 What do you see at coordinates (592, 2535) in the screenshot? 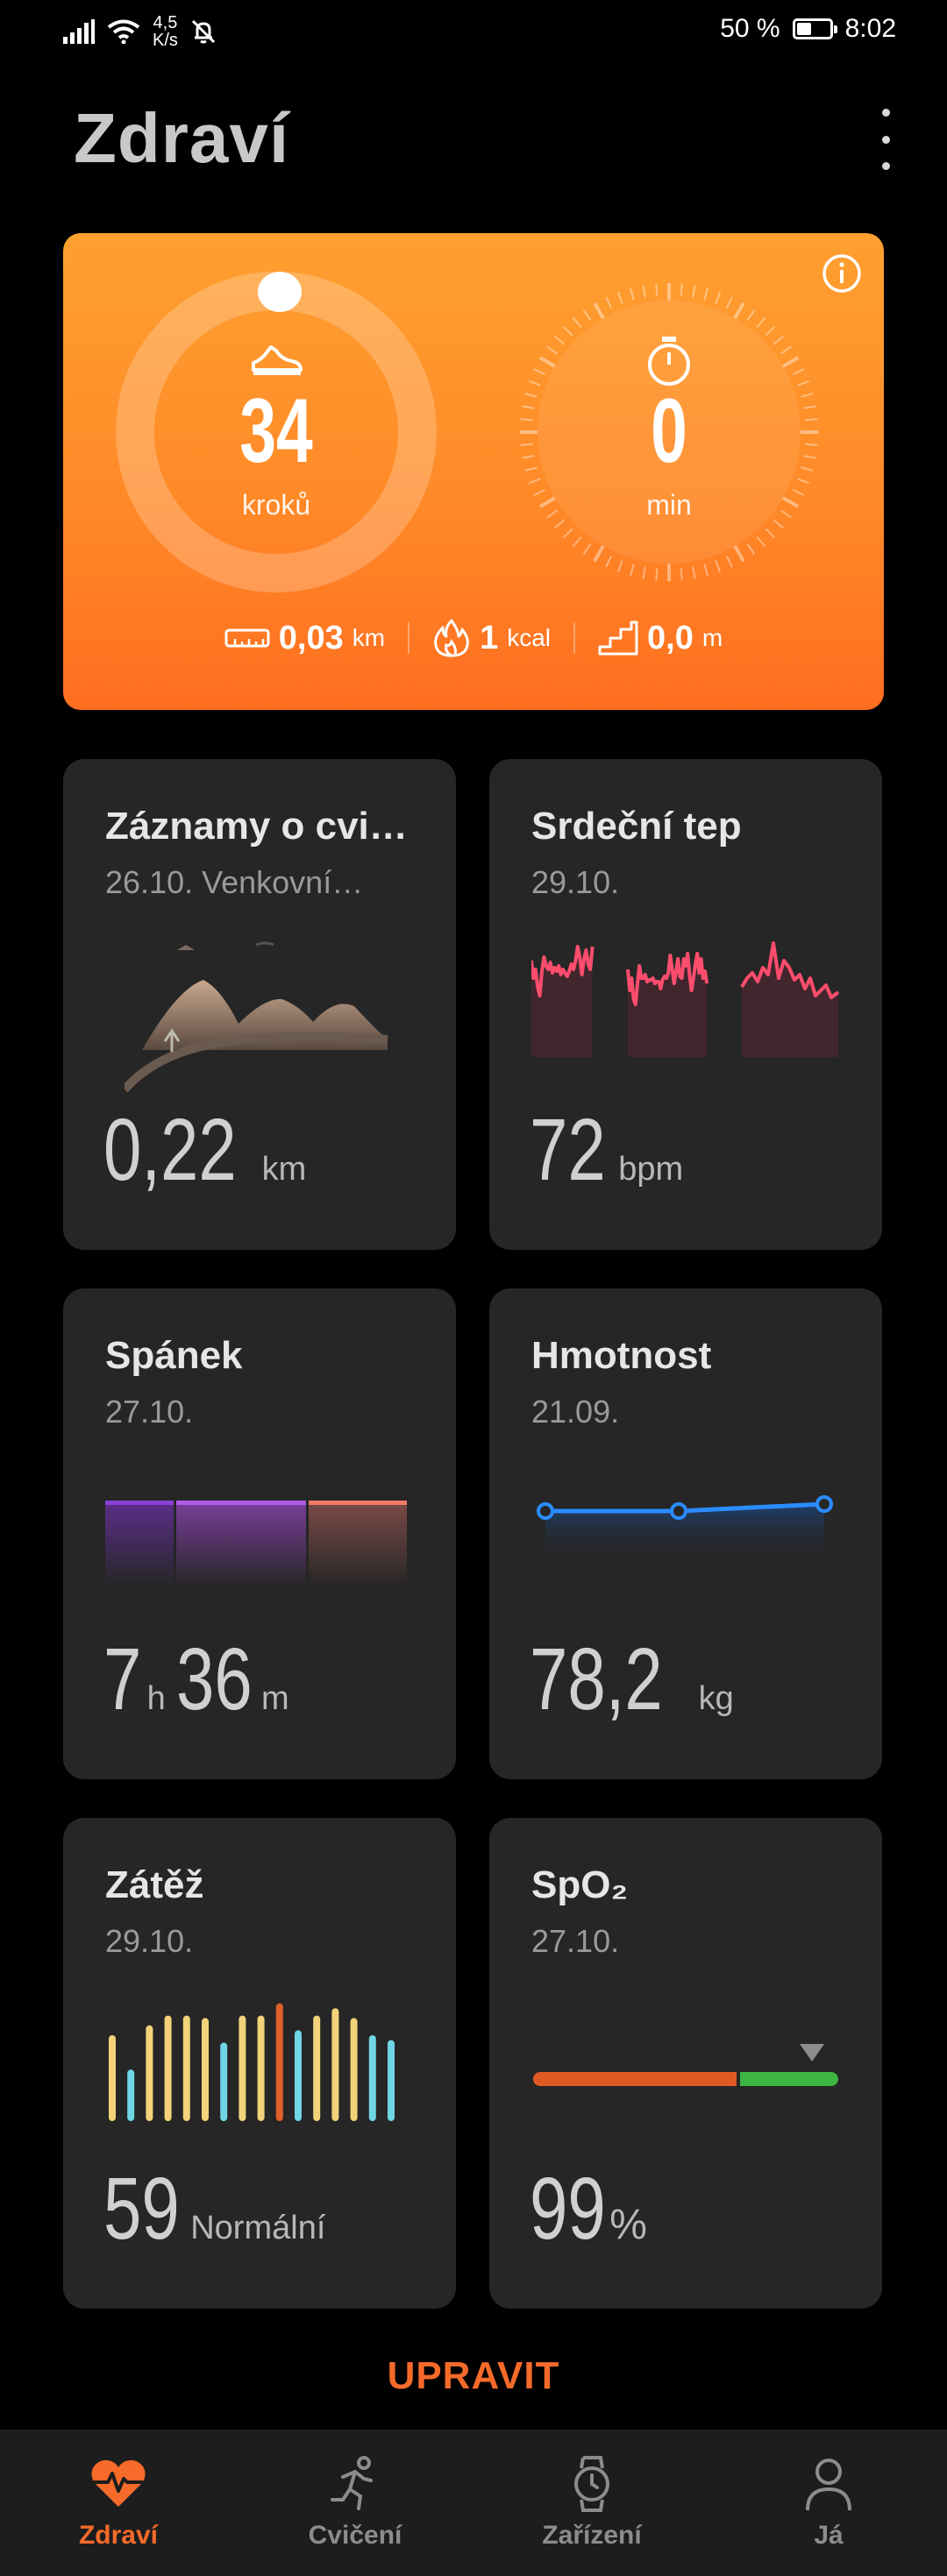
I see `nav-label: Zařízení` at bounding box center [592, 2535].